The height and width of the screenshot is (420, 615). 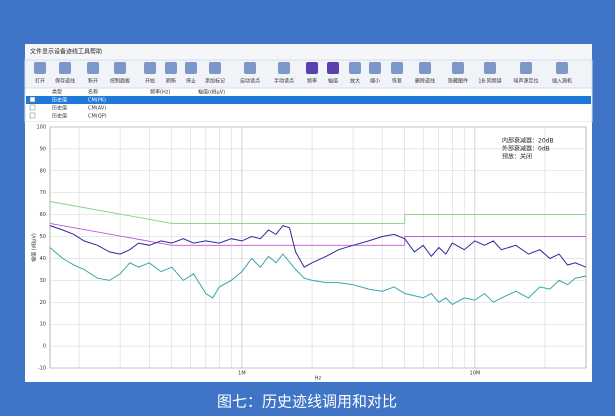 What do you see at coordinates (333, 81) in the screenshot?
I see `toolbar-label: 幅值` at bounding box center [333, 81].